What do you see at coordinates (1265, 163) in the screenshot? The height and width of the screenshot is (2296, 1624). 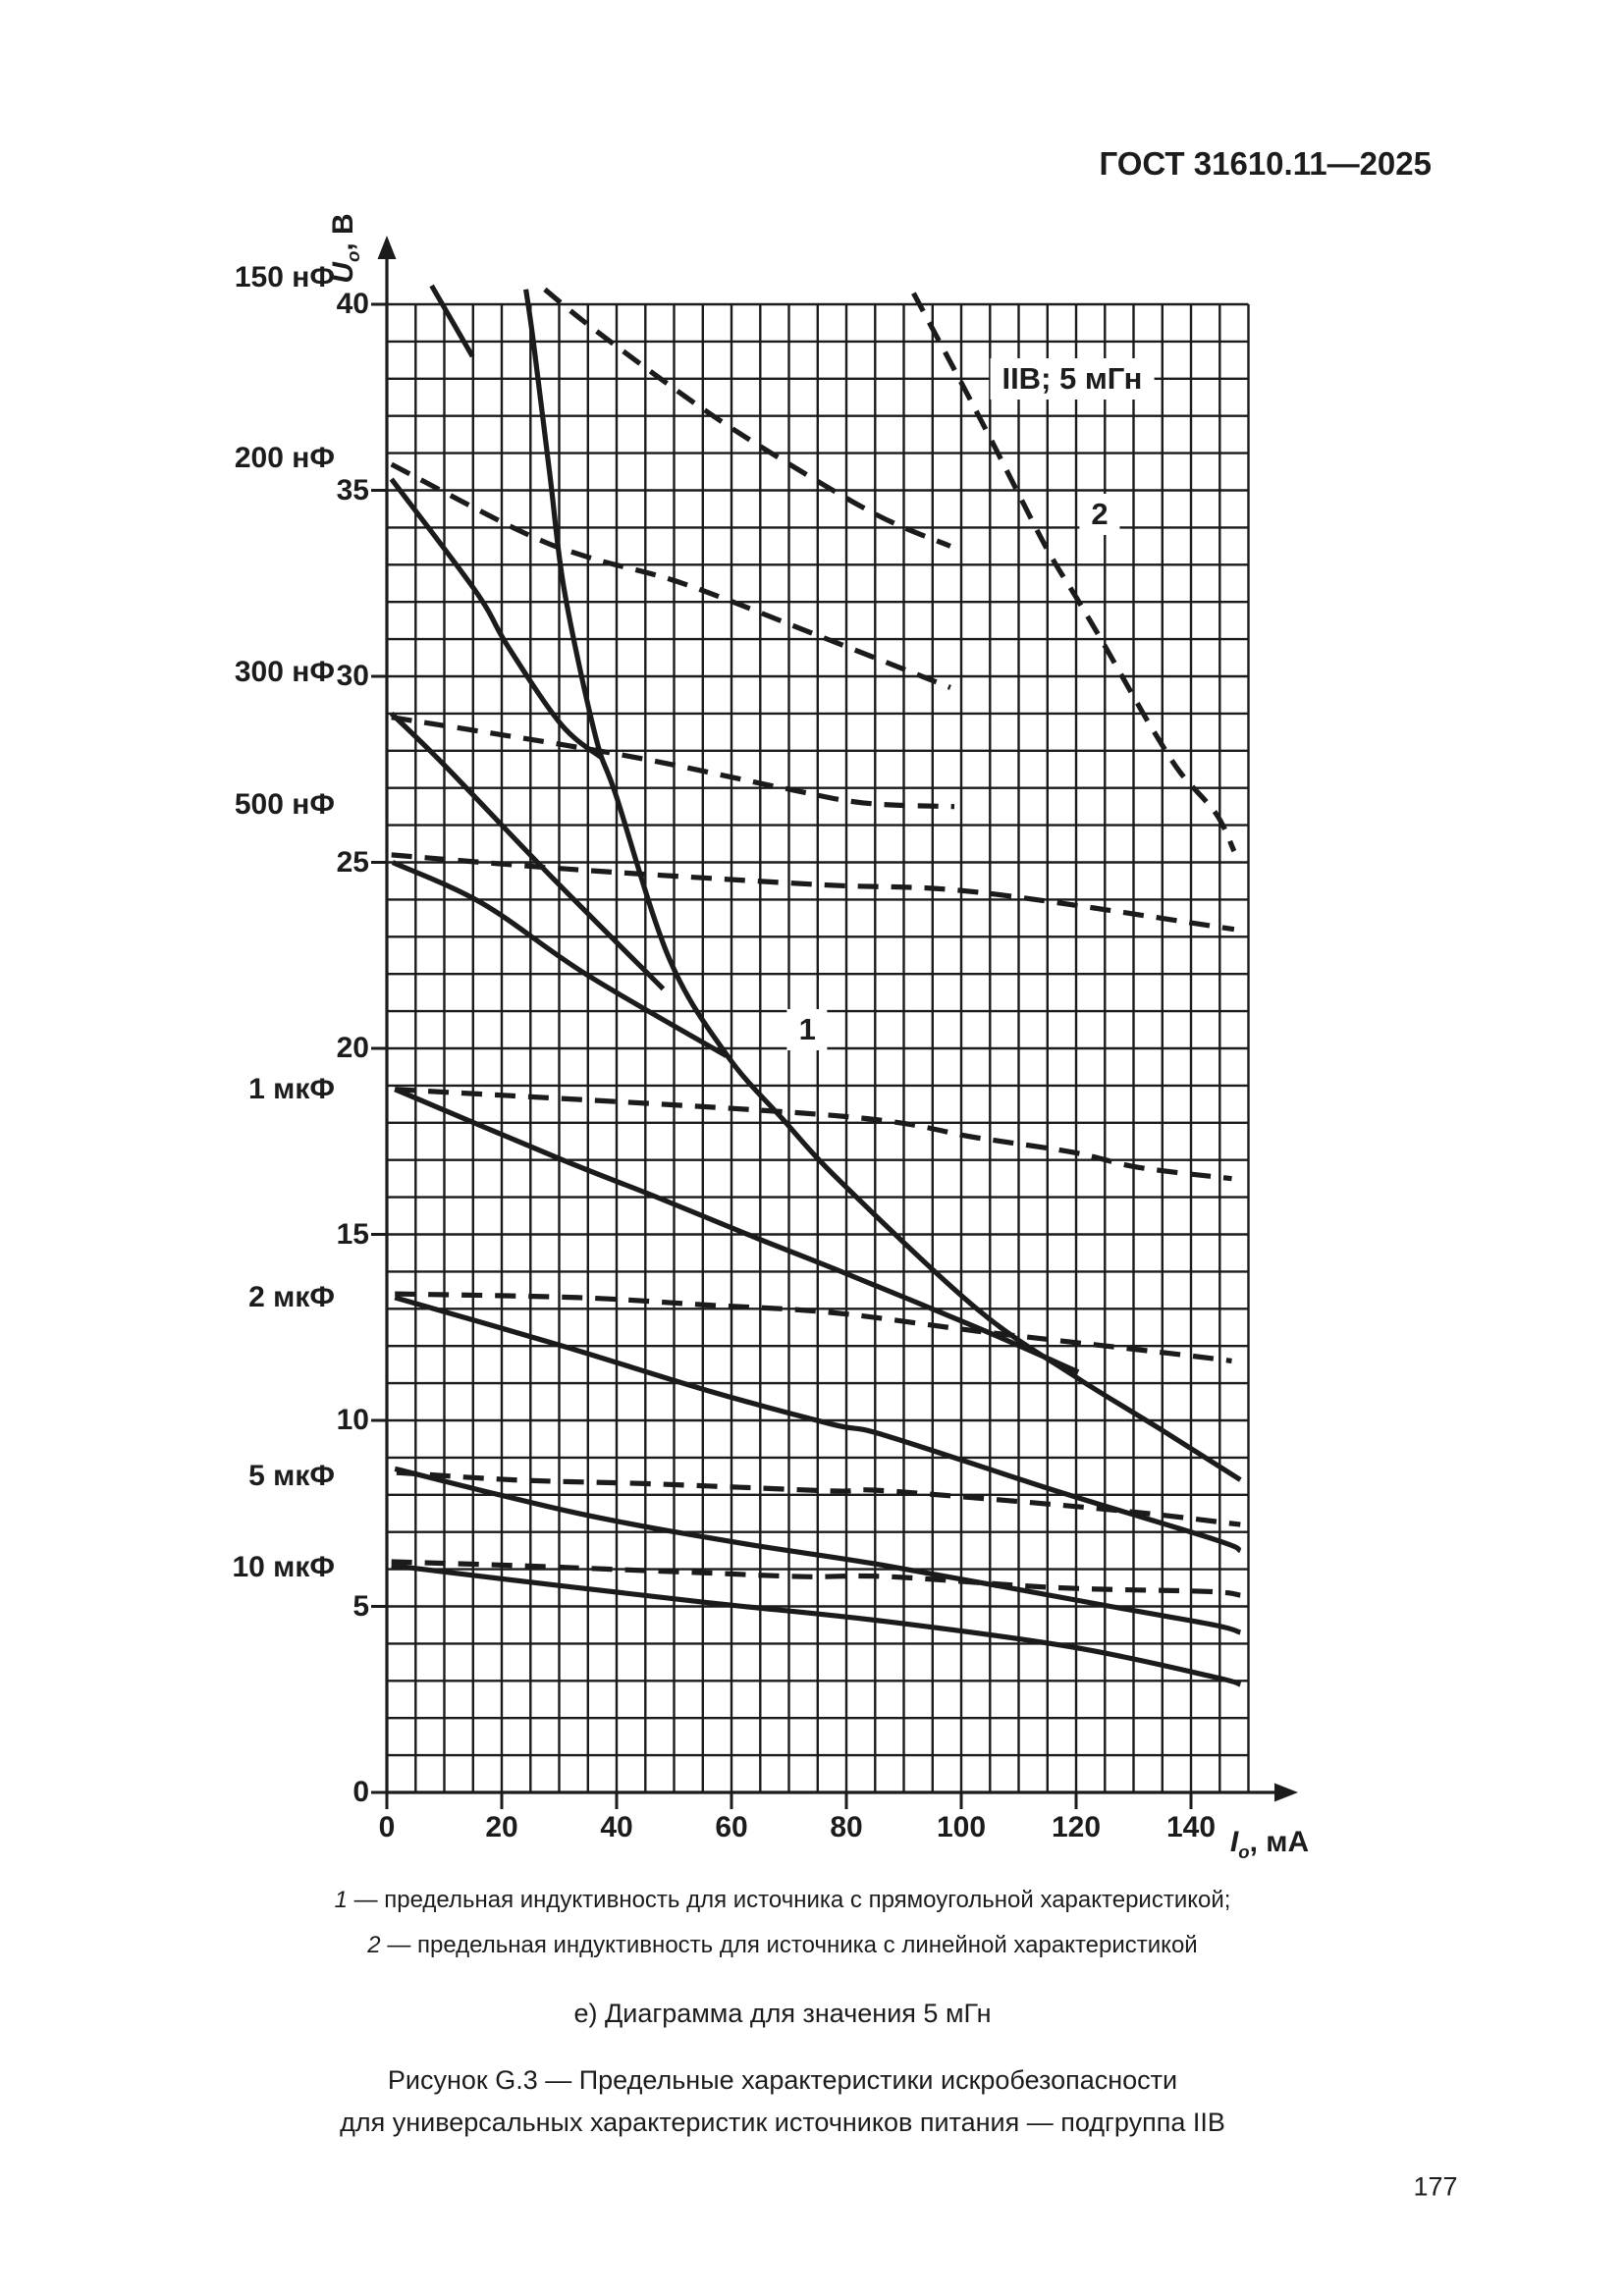 I see `page-header: ГОСТ 31610.11—2025` at bounding box center [1265, 163].